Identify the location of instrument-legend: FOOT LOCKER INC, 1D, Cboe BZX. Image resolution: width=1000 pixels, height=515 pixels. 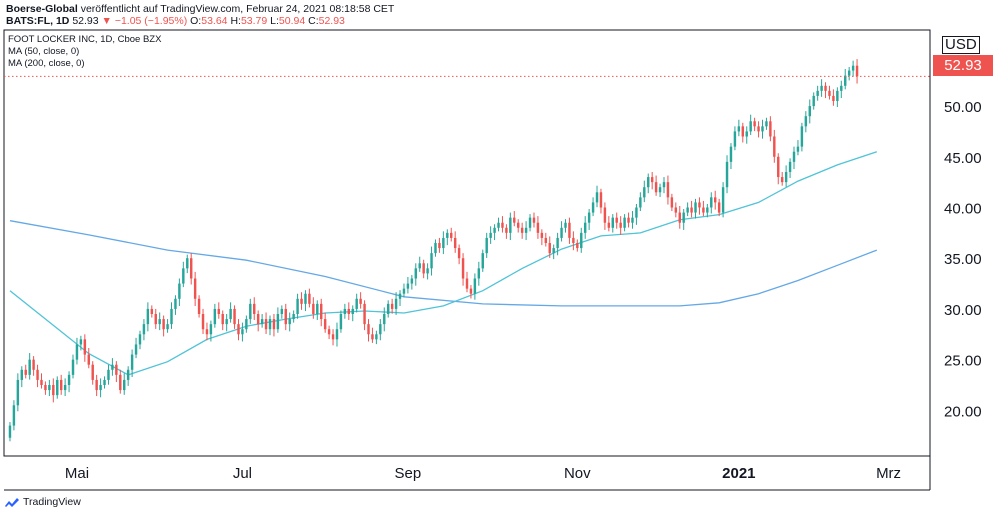
(85, 39).